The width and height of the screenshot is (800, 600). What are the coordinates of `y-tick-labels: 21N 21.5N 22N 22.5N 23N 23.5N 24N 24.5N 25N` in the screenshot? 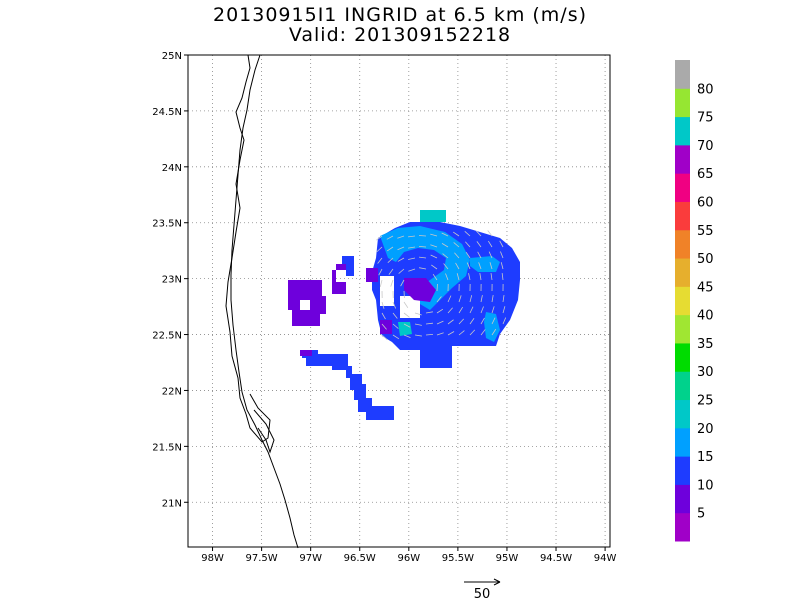 It's located at (167, 280).